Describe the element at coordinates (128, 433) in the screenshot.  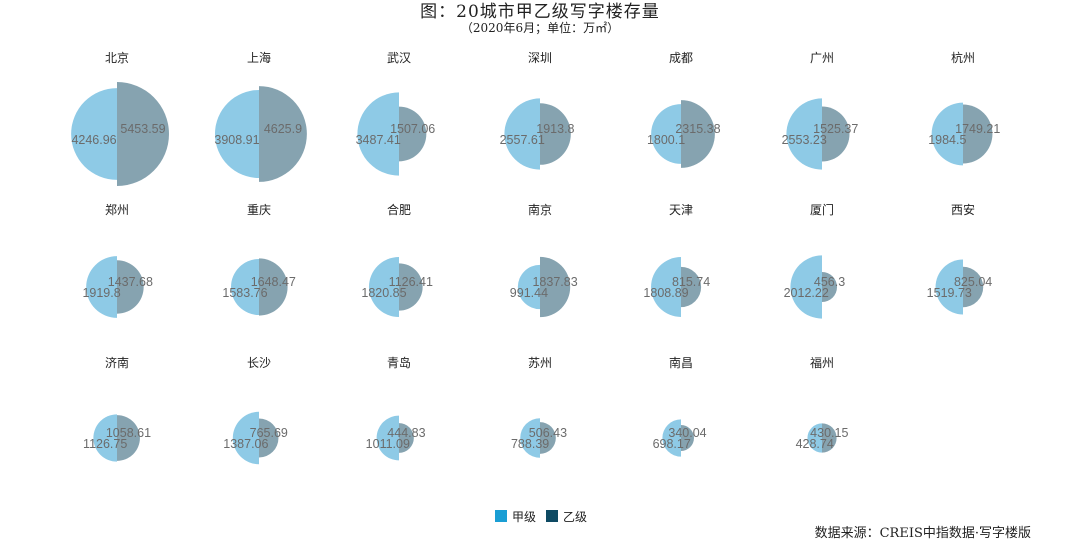
I see `grade-b-value-label: 1058.61` at that location.